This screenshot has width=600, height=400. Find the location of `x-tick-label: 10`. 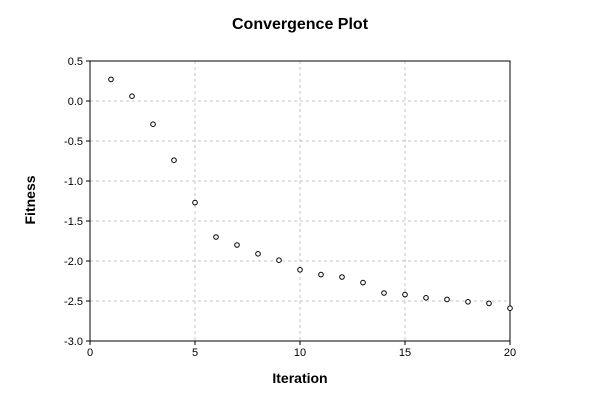

x-tick-label: 10 is located at coordinates (300, 353).